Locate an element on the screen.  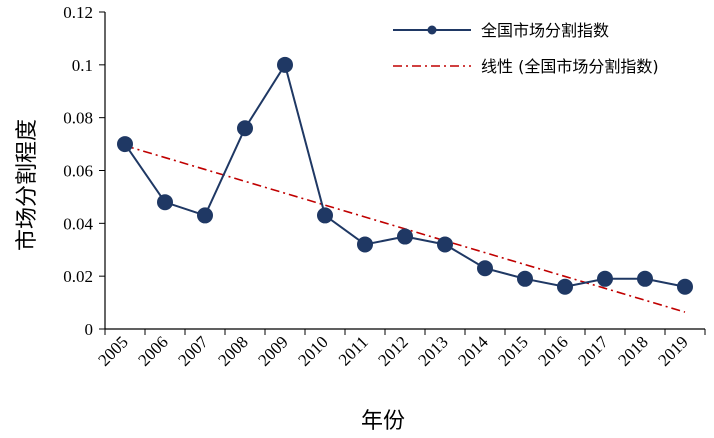
y-tick-label: 0.12 is located at coordinates (78, 12).